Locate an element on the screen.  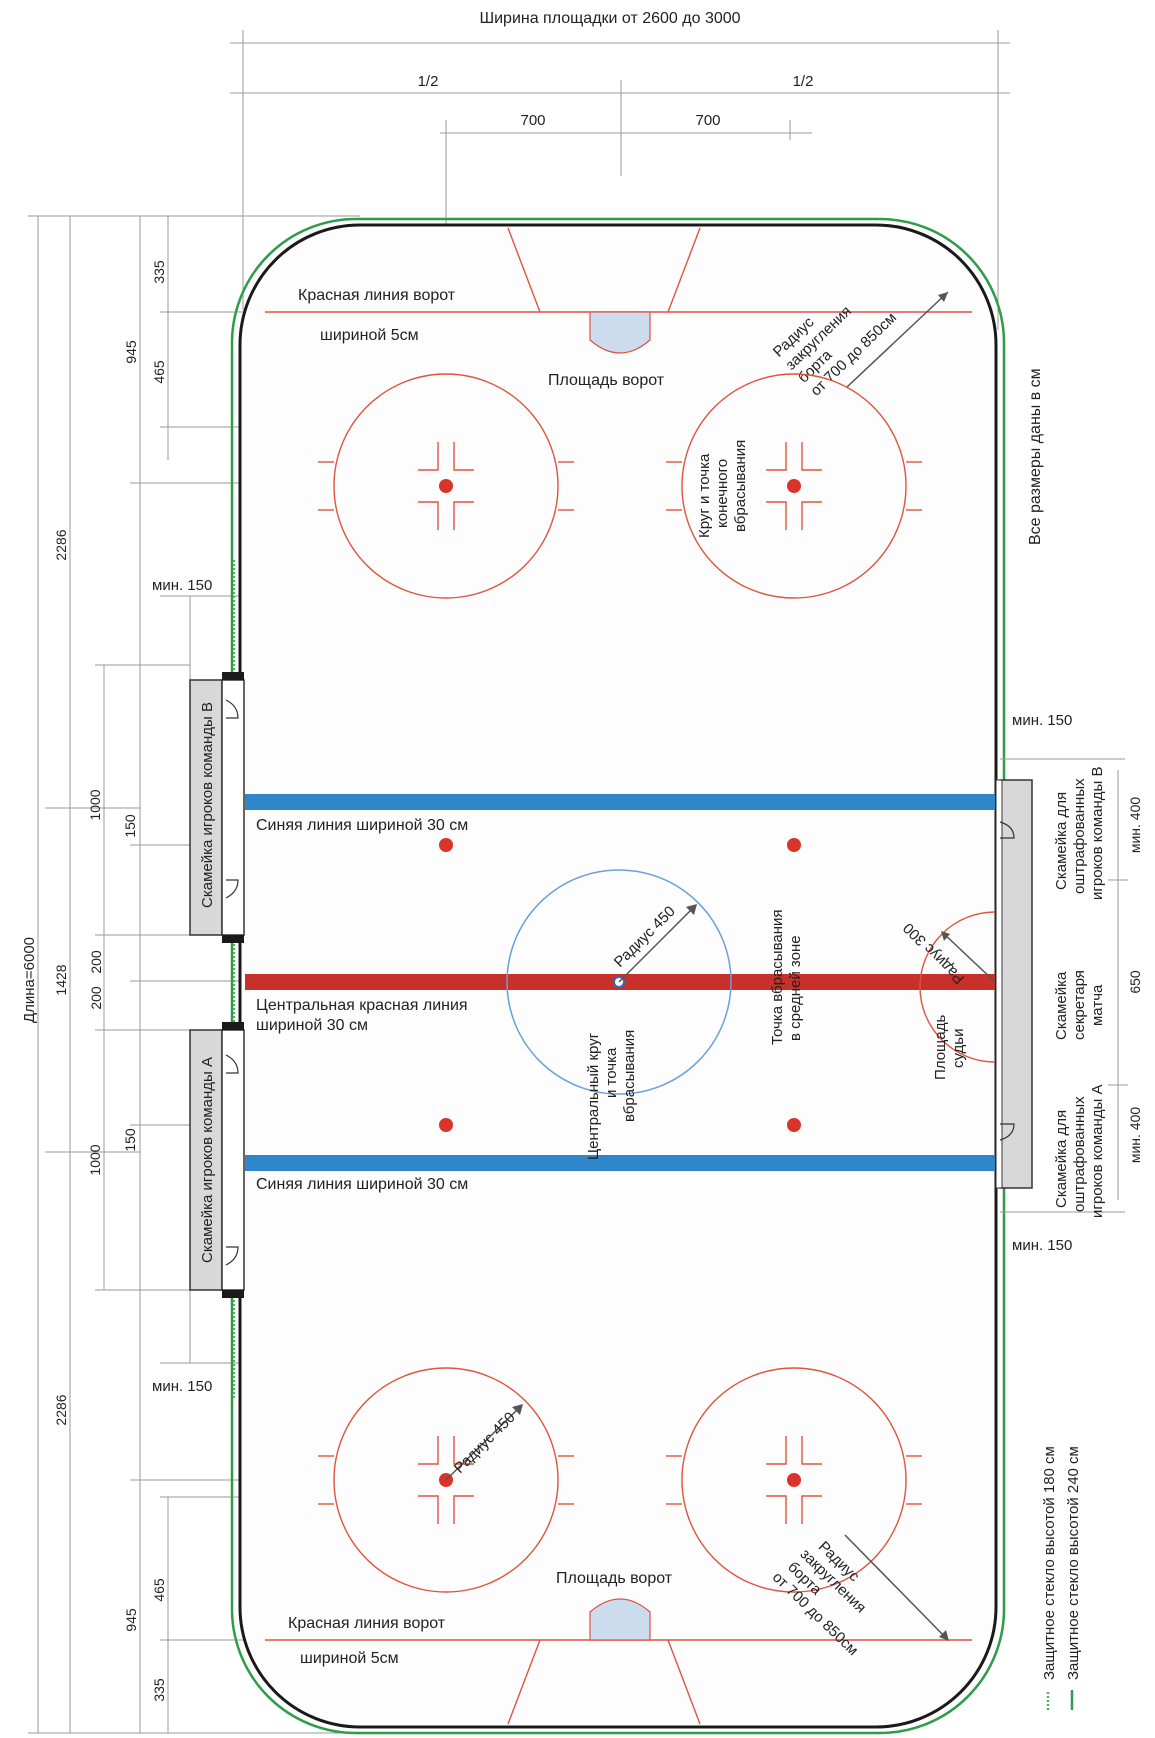
neutral-spot-label-2: в средней зоне is located at coordinates (795, 988).